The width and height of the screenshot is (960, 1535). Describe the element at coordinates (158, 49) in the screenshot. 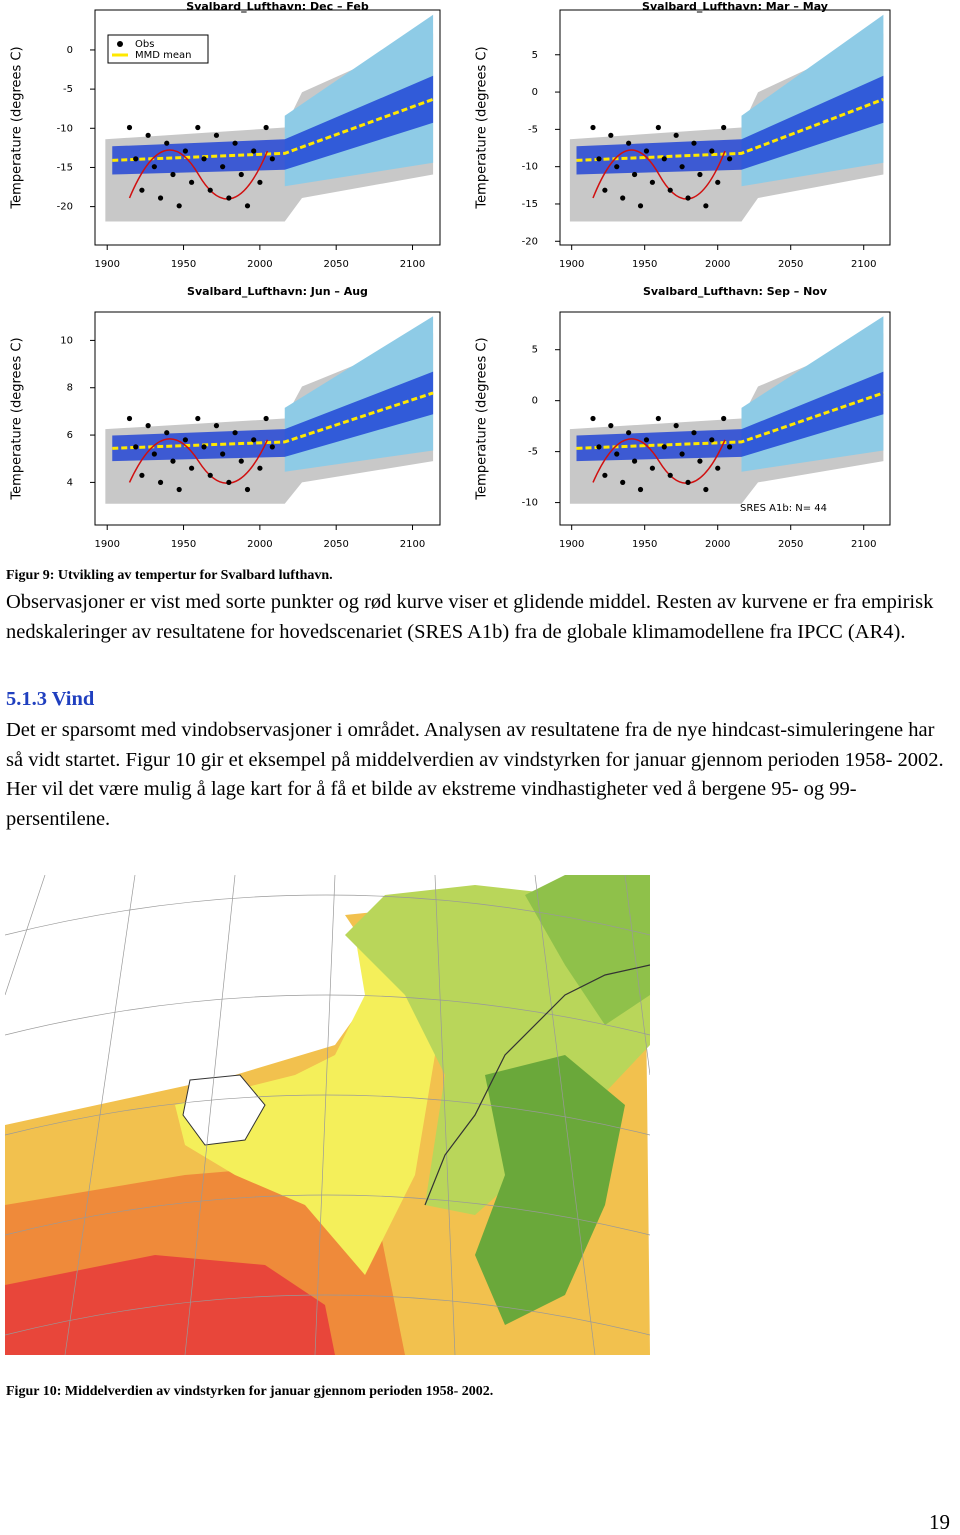

I see `legend-box` at that location.